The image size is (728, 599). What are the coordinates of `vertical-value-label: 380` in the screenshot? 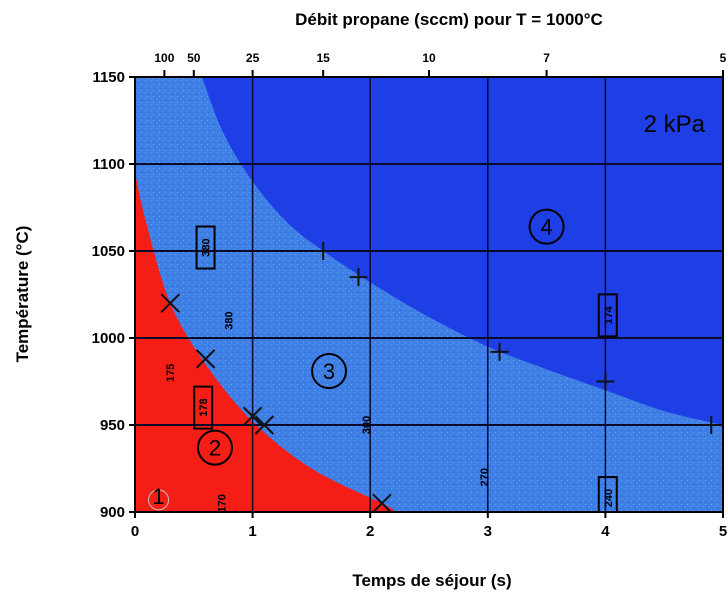 It's located at (230, 320).